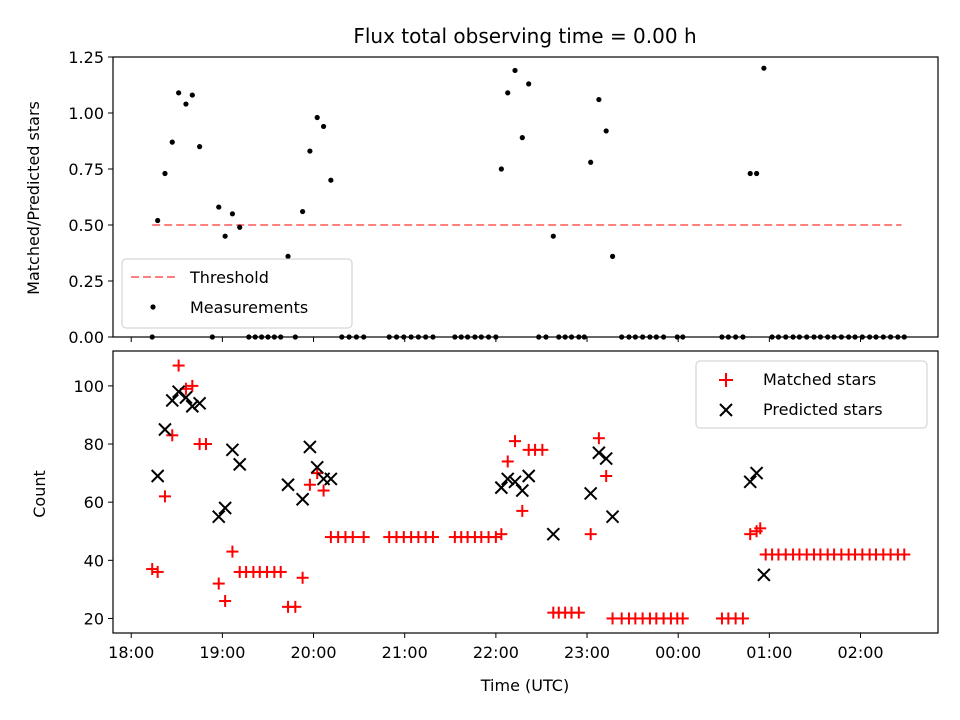 The width and height of the screenshot is (960, 720). What do you see at coordinates (496, 652) in the screenshot?
I see `x-tick-label: 22:00` at bounding box center [496, 652].